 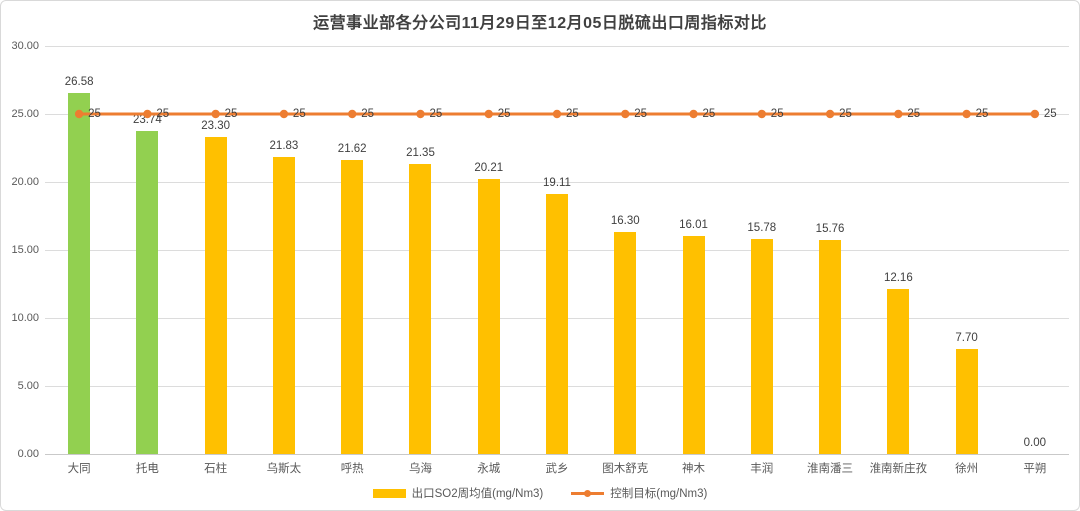 What do you see at coordinates (420, 152) in the screenshot?
I see `bar-value-label: 21.35` at bounding box center [420, 152].